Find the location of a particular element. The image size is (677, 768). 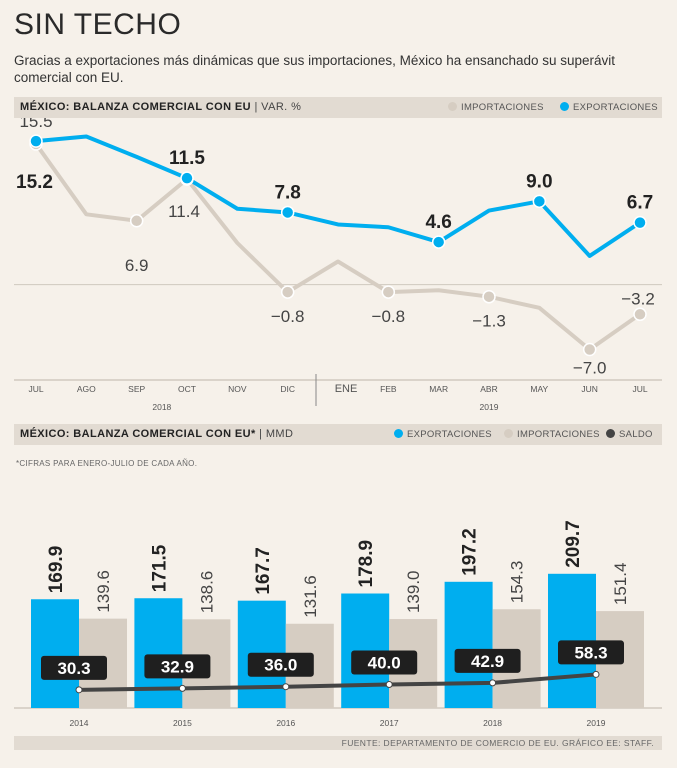

legend-bar-balance-swatch is located at coordinates (610, 433).